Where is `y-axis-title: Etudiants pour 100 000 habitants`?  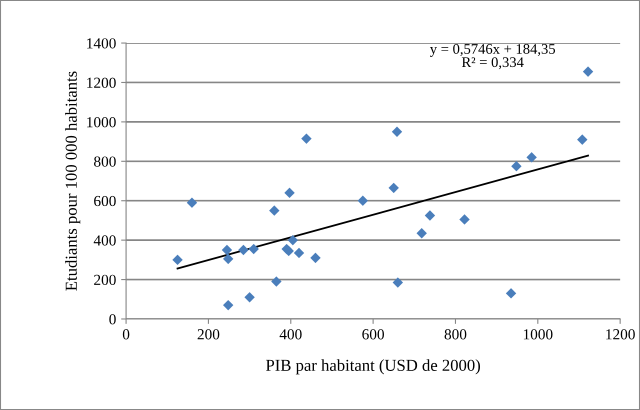 y-axis-title: Etudiants pour 100 000 habitants is located at coordinates (72, 181).